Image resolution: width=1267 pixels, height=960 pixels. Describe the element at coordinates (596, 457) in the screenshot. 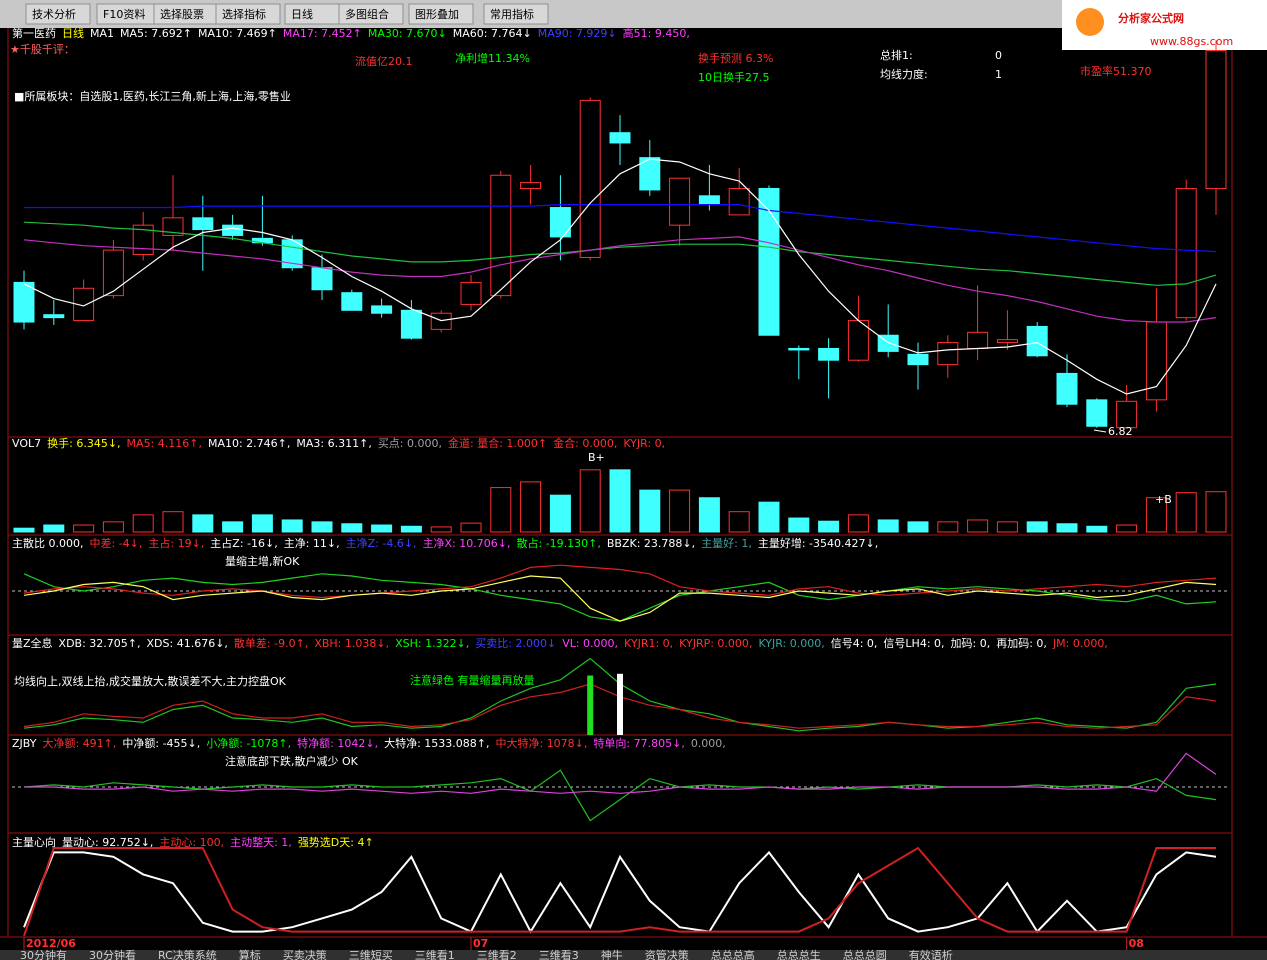

I see `annotation: B+` at that location.